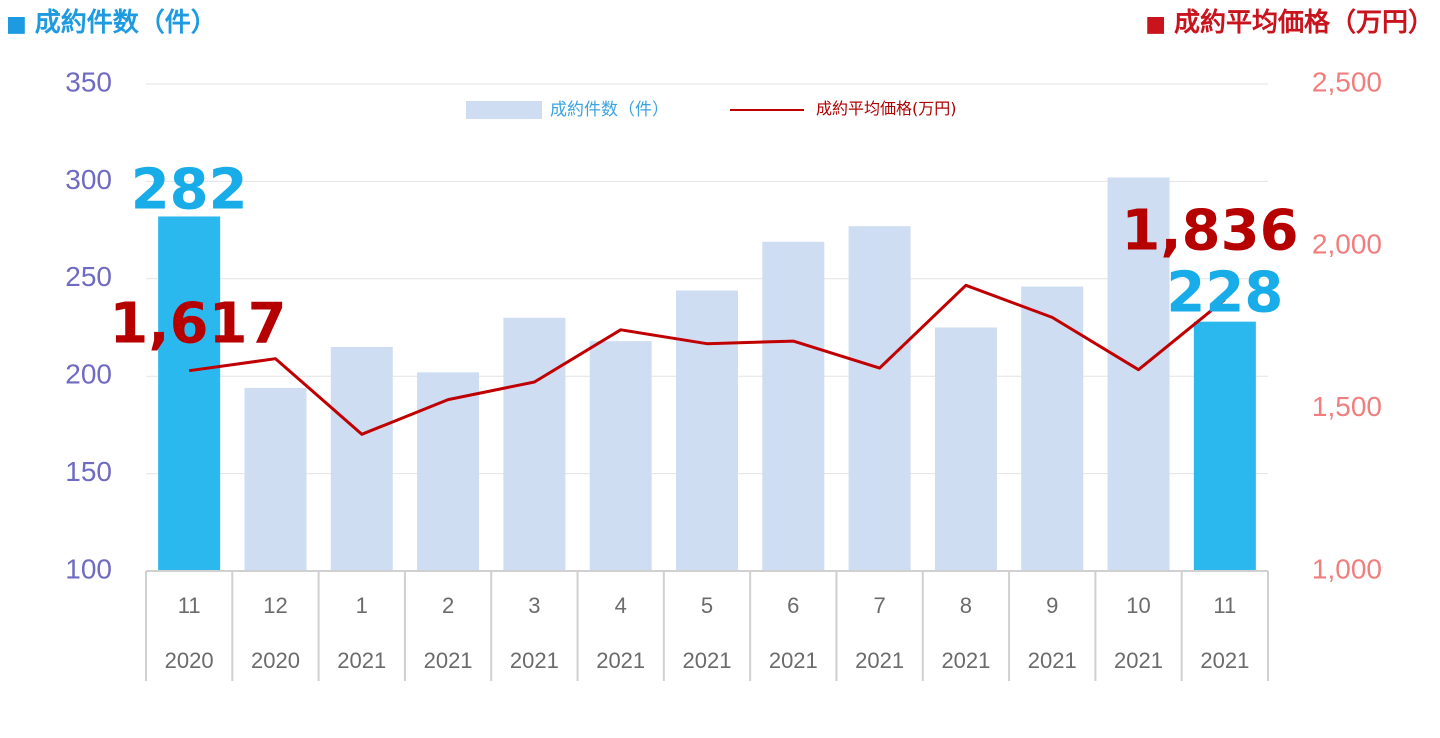  I want to click on legend-bar-label: 成約件数（件）, so click(609, 110).